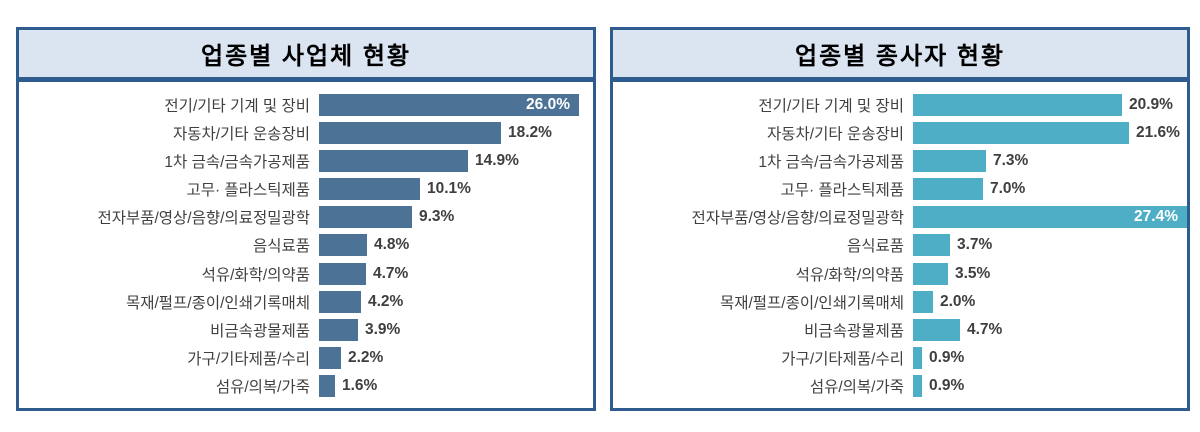 The width and height of the screenshot is (1200, 432). Describe the element at coordinates (1045, 161) in the screenshot. I see `bar-cell: 7.3%` at that location.